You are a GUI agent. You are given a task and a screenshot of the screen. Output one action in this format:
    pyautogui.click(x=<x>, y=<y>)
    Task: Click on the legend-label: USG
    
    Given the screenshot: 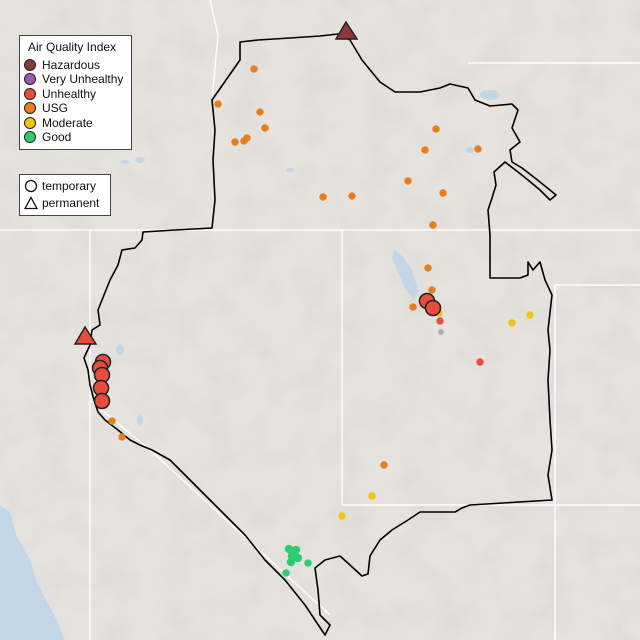 What is the action you would take?
    pyautogui.click(x=55, y=108)
    